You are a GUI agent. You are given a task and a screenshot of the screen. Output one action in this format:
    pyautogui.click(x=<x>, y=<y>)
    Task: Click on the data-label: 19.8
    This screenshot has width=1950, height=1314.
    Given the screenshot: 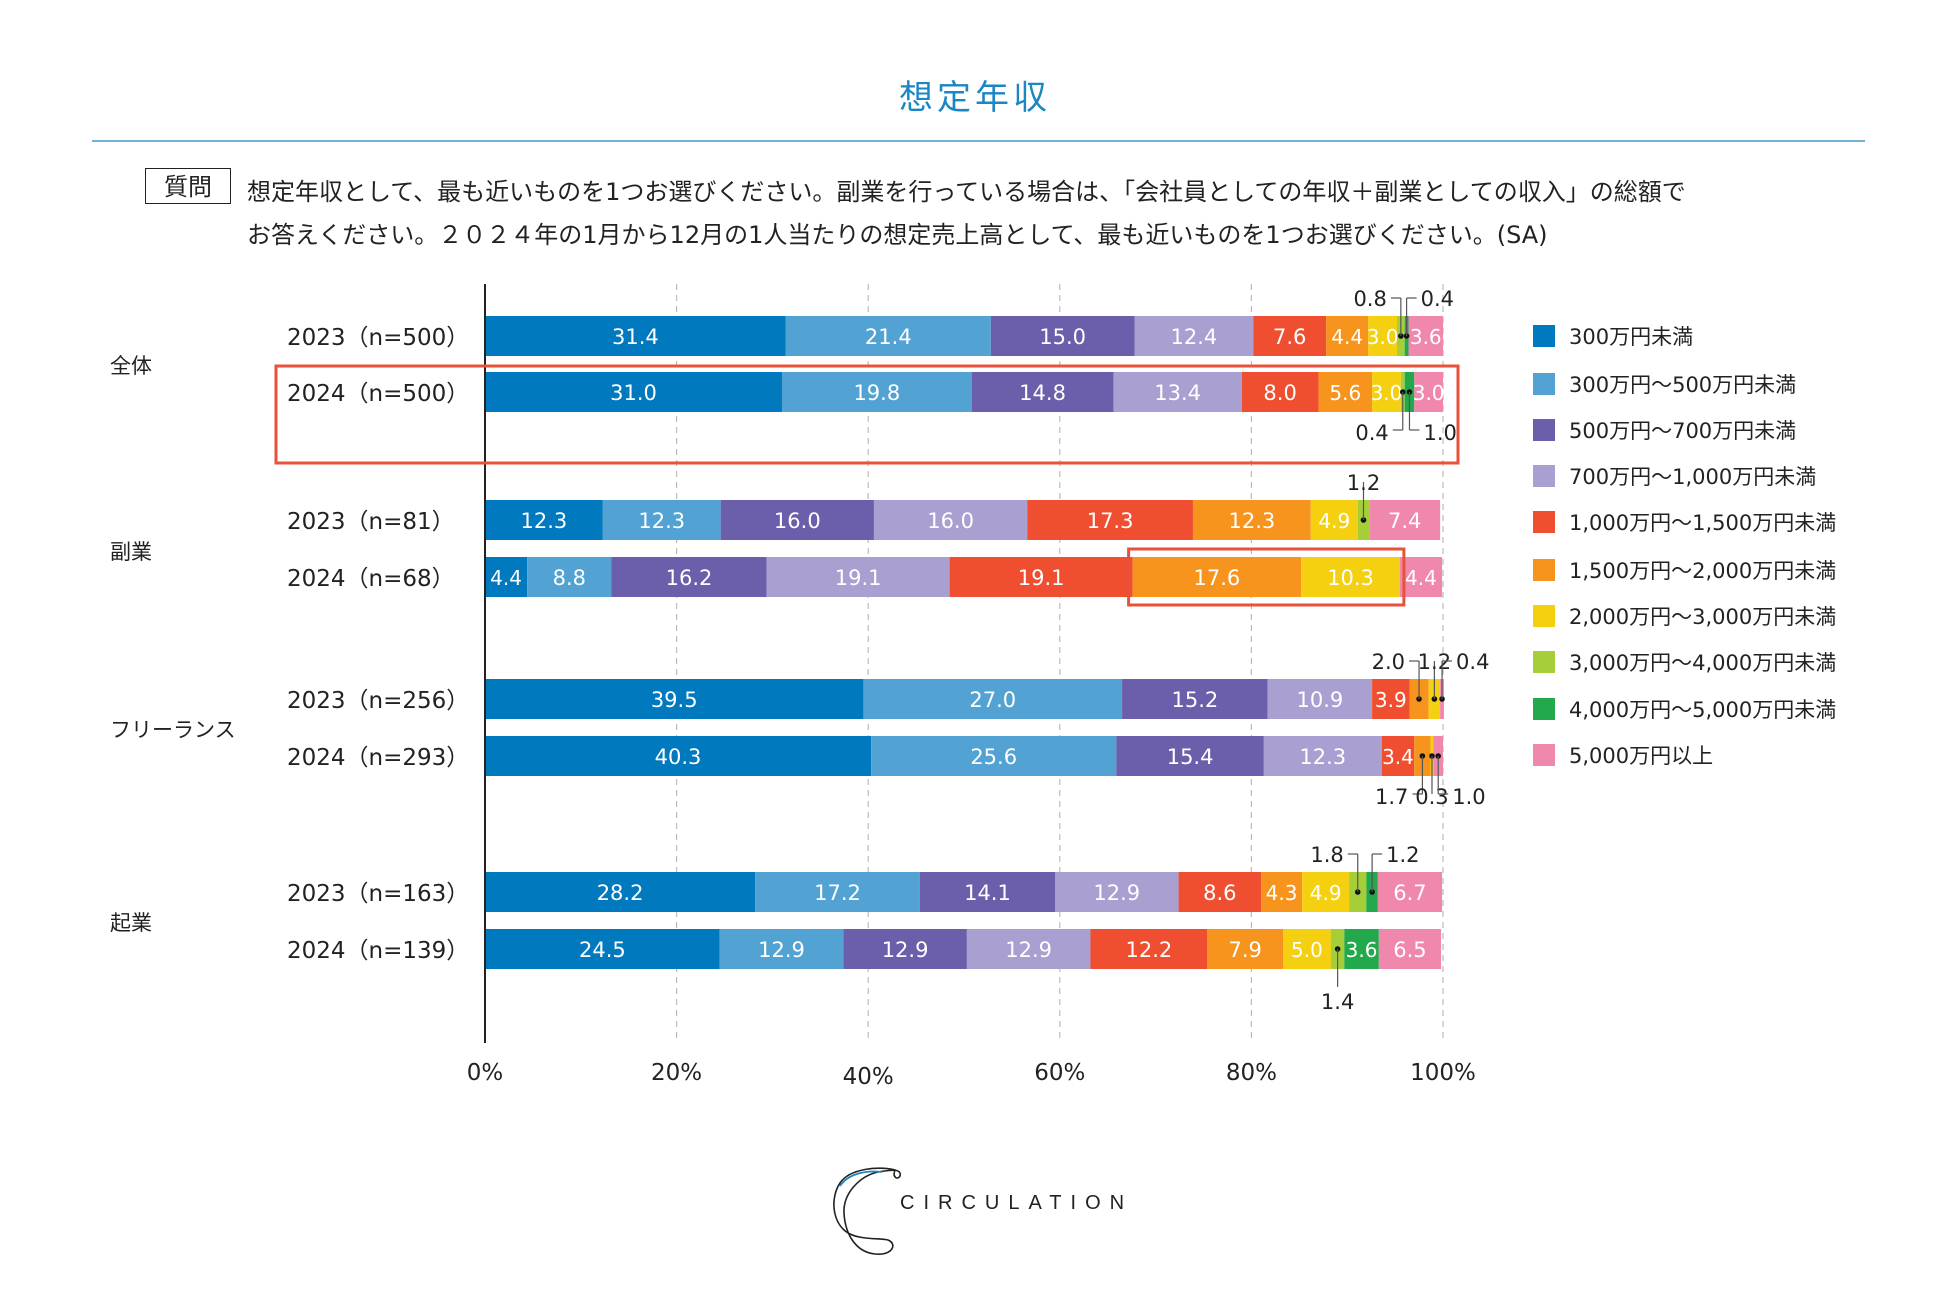 What is the action you would take?
    pyautogui.click(x=876, y=393)
    